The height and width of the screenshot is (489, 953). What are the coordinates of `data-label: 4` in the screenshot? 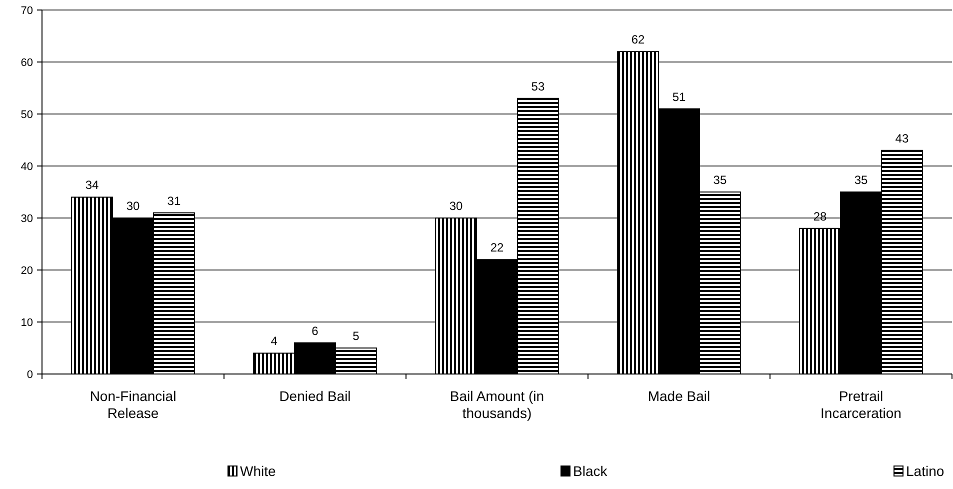 It's located at (274, 341).